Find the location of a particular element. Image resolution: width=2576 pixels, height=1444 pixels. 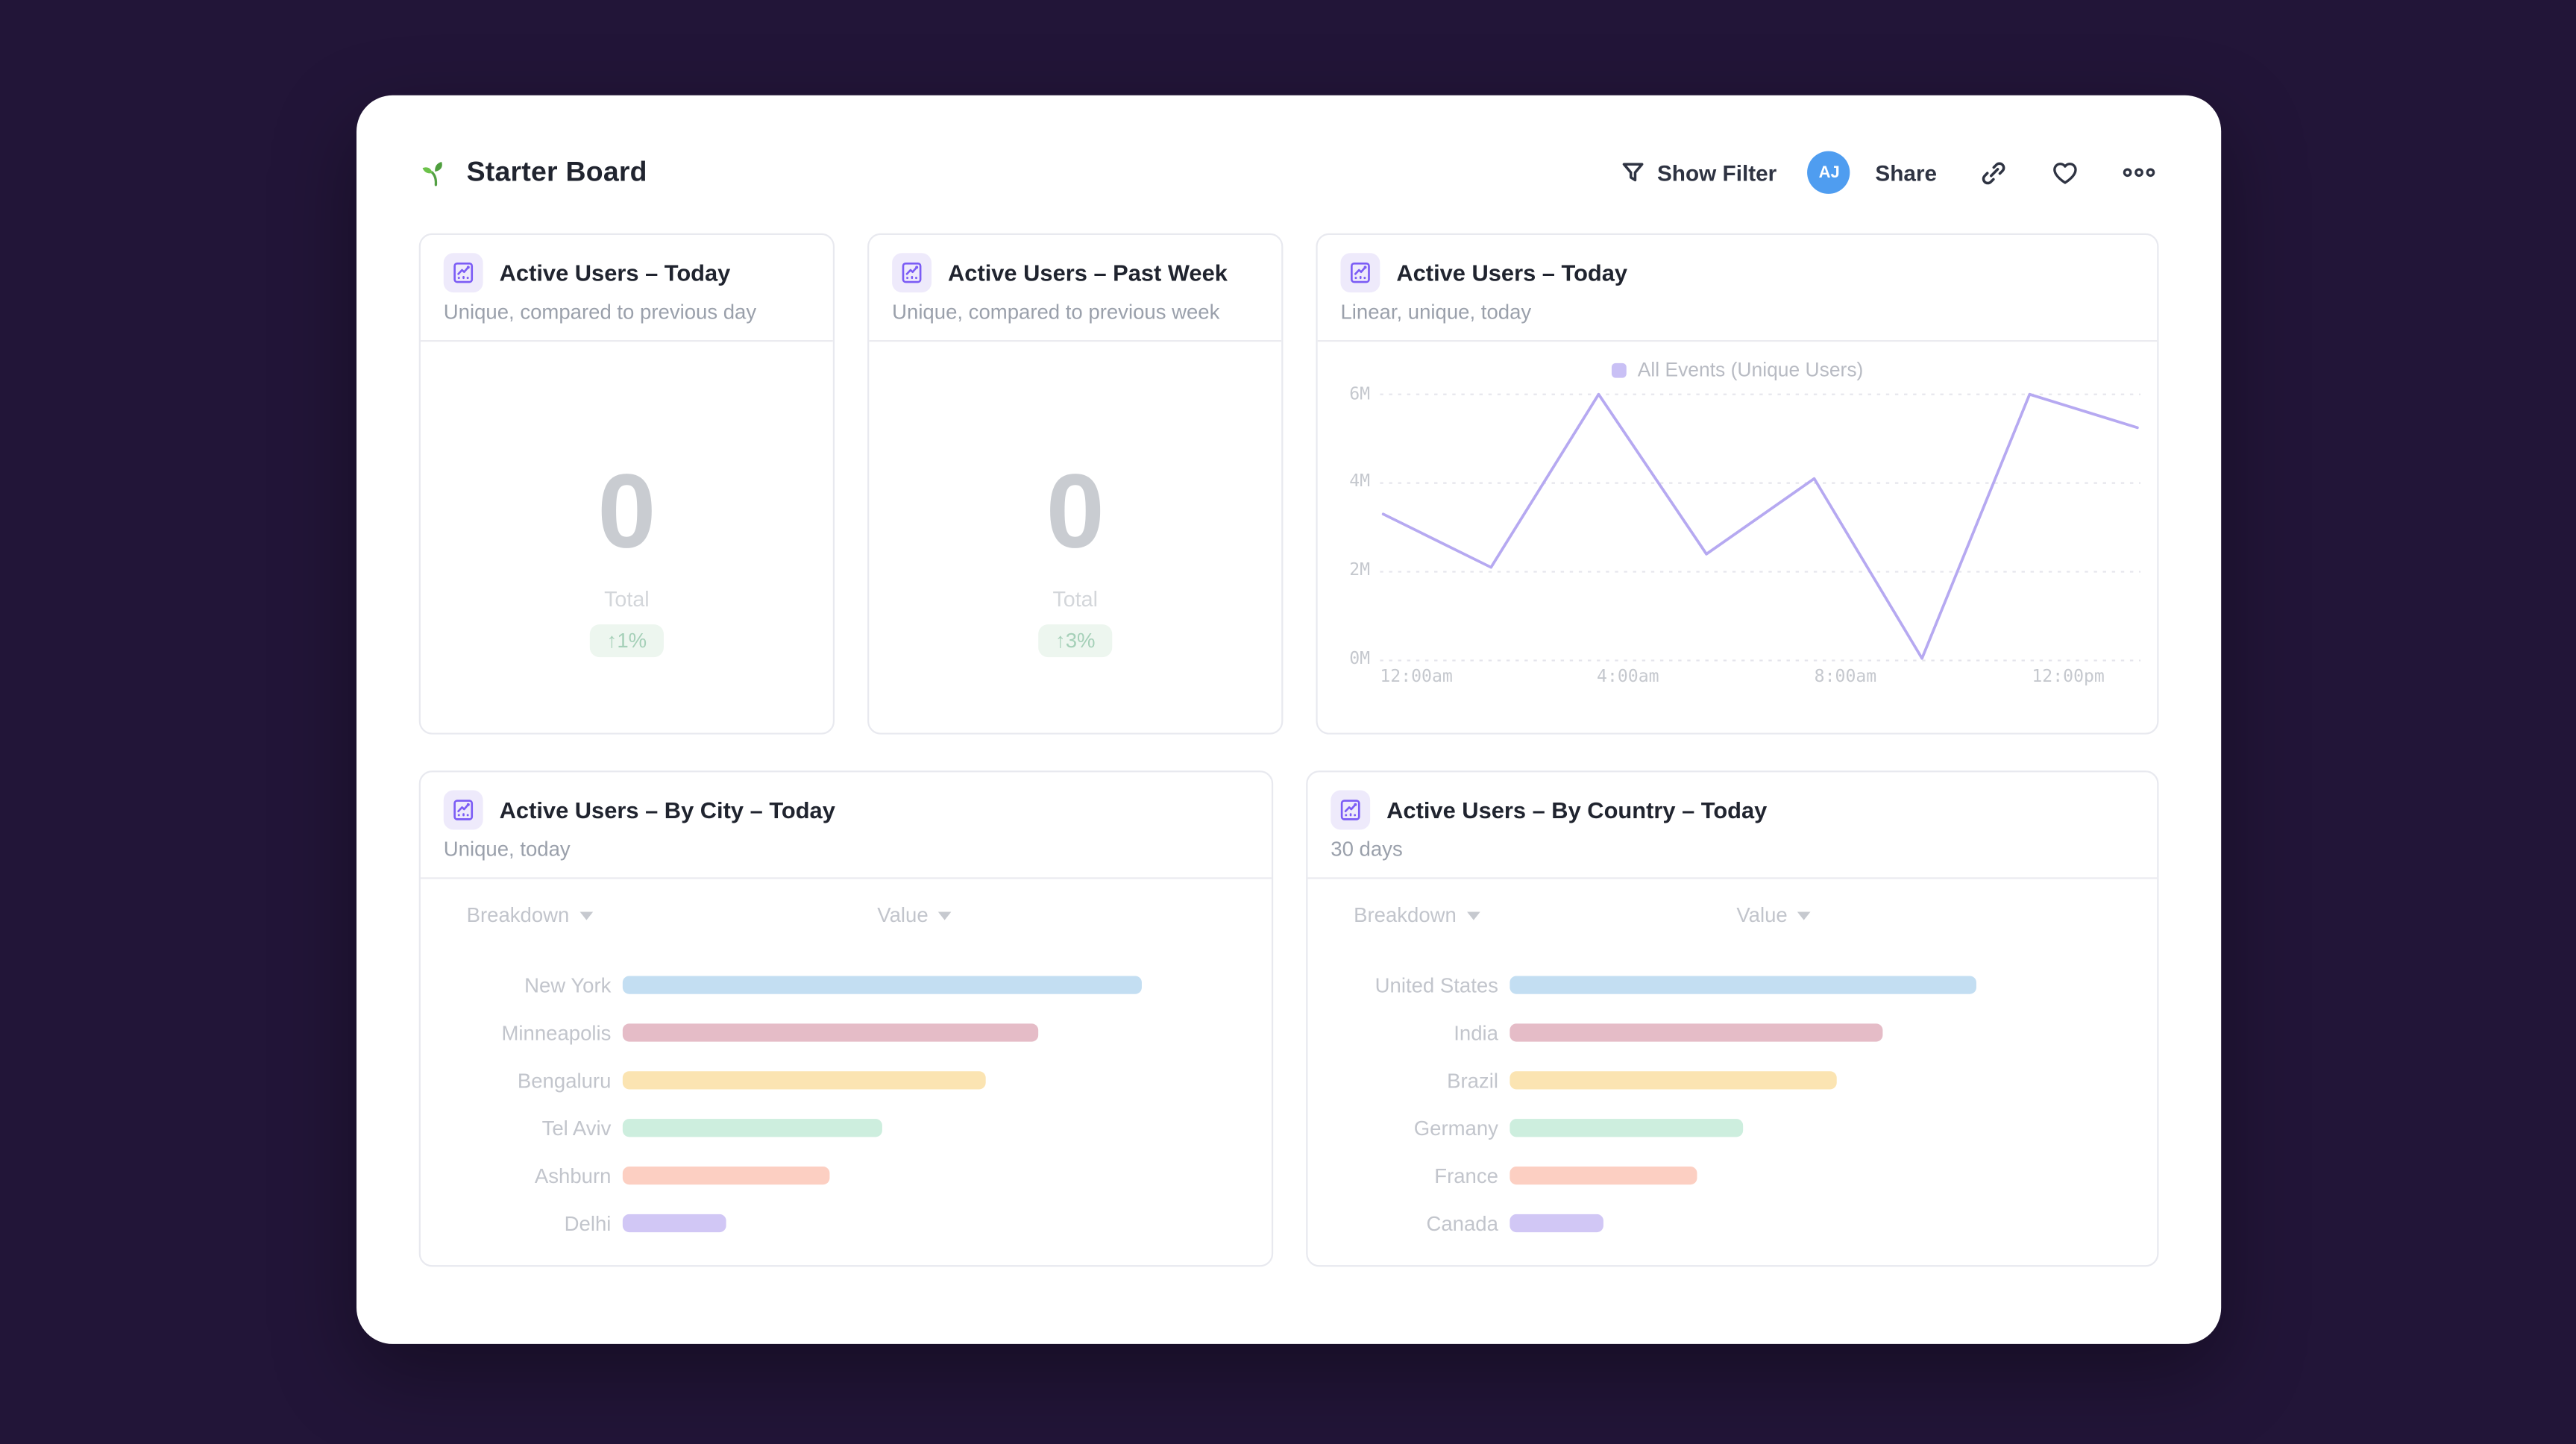

panel-subtitle: Unique, compared to previous day is located at coordinates (600, 312).